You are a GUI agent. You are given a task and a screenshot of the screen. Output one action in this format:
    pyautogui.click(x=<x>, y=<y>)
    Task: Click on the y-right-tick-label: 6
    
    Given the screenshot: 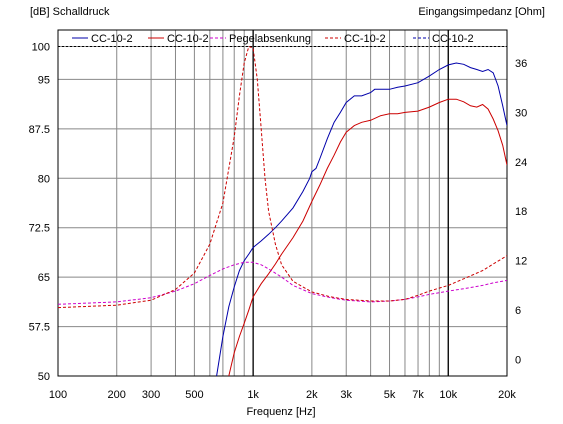 What is the action you would take?
    pyautogui.click(x=518, y=311)
    